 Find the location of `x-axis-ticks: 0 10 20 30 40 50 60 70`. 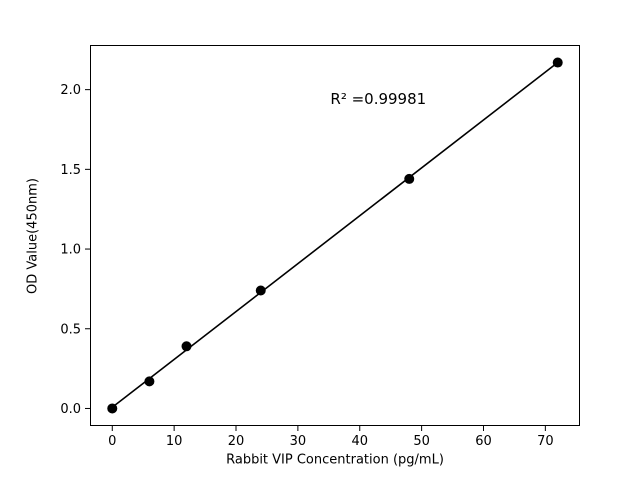

x-axis-ticks: 0 10 20 30 40 50 60 70 is located at coordinates (331, 437).